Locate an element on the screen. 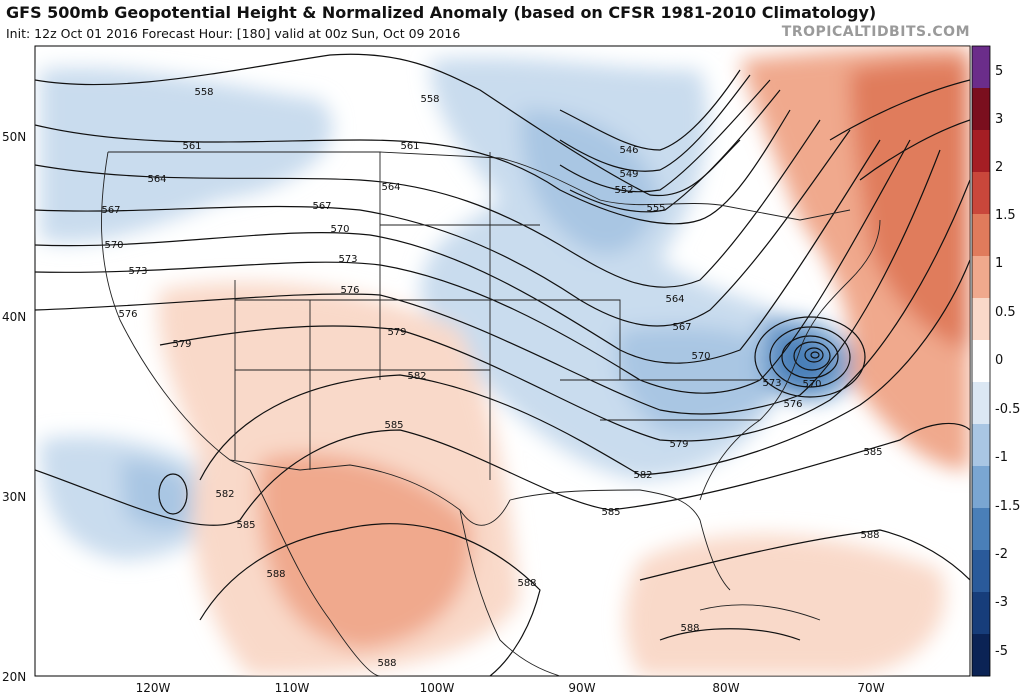 The image size is (1024, 696). mexico-gulf-coast is located at coordinates (510, 592).